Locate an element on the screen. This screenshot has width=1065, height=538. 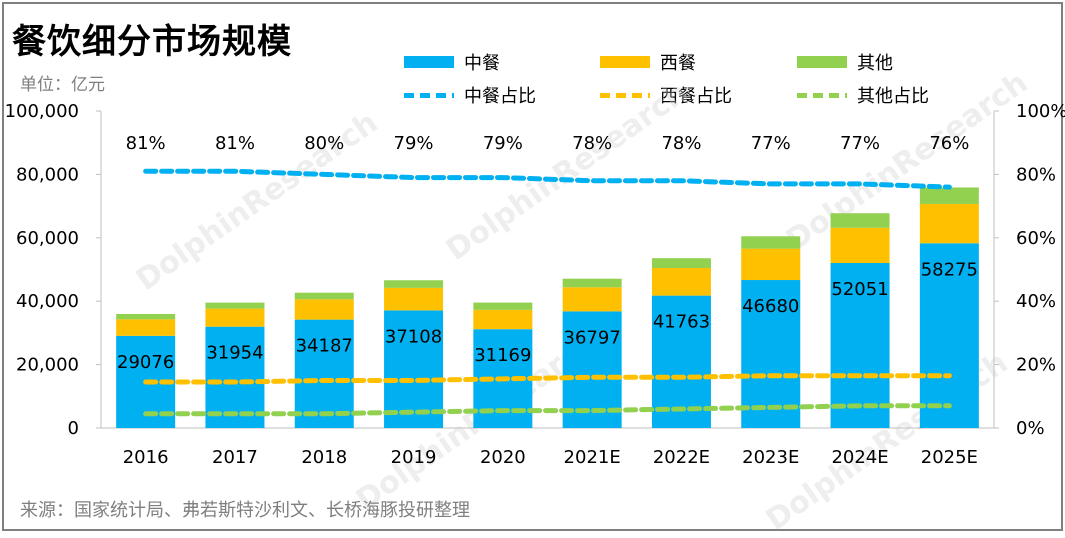
x-tick-label: 2016 is located at coordinates (146, 457).